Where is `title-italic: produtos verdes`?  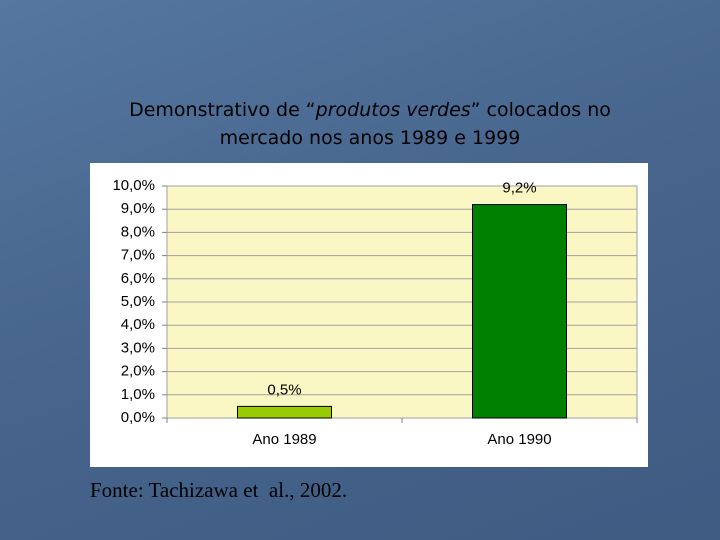 title-italic: produtos verdes is located at coordinates (393, 110).